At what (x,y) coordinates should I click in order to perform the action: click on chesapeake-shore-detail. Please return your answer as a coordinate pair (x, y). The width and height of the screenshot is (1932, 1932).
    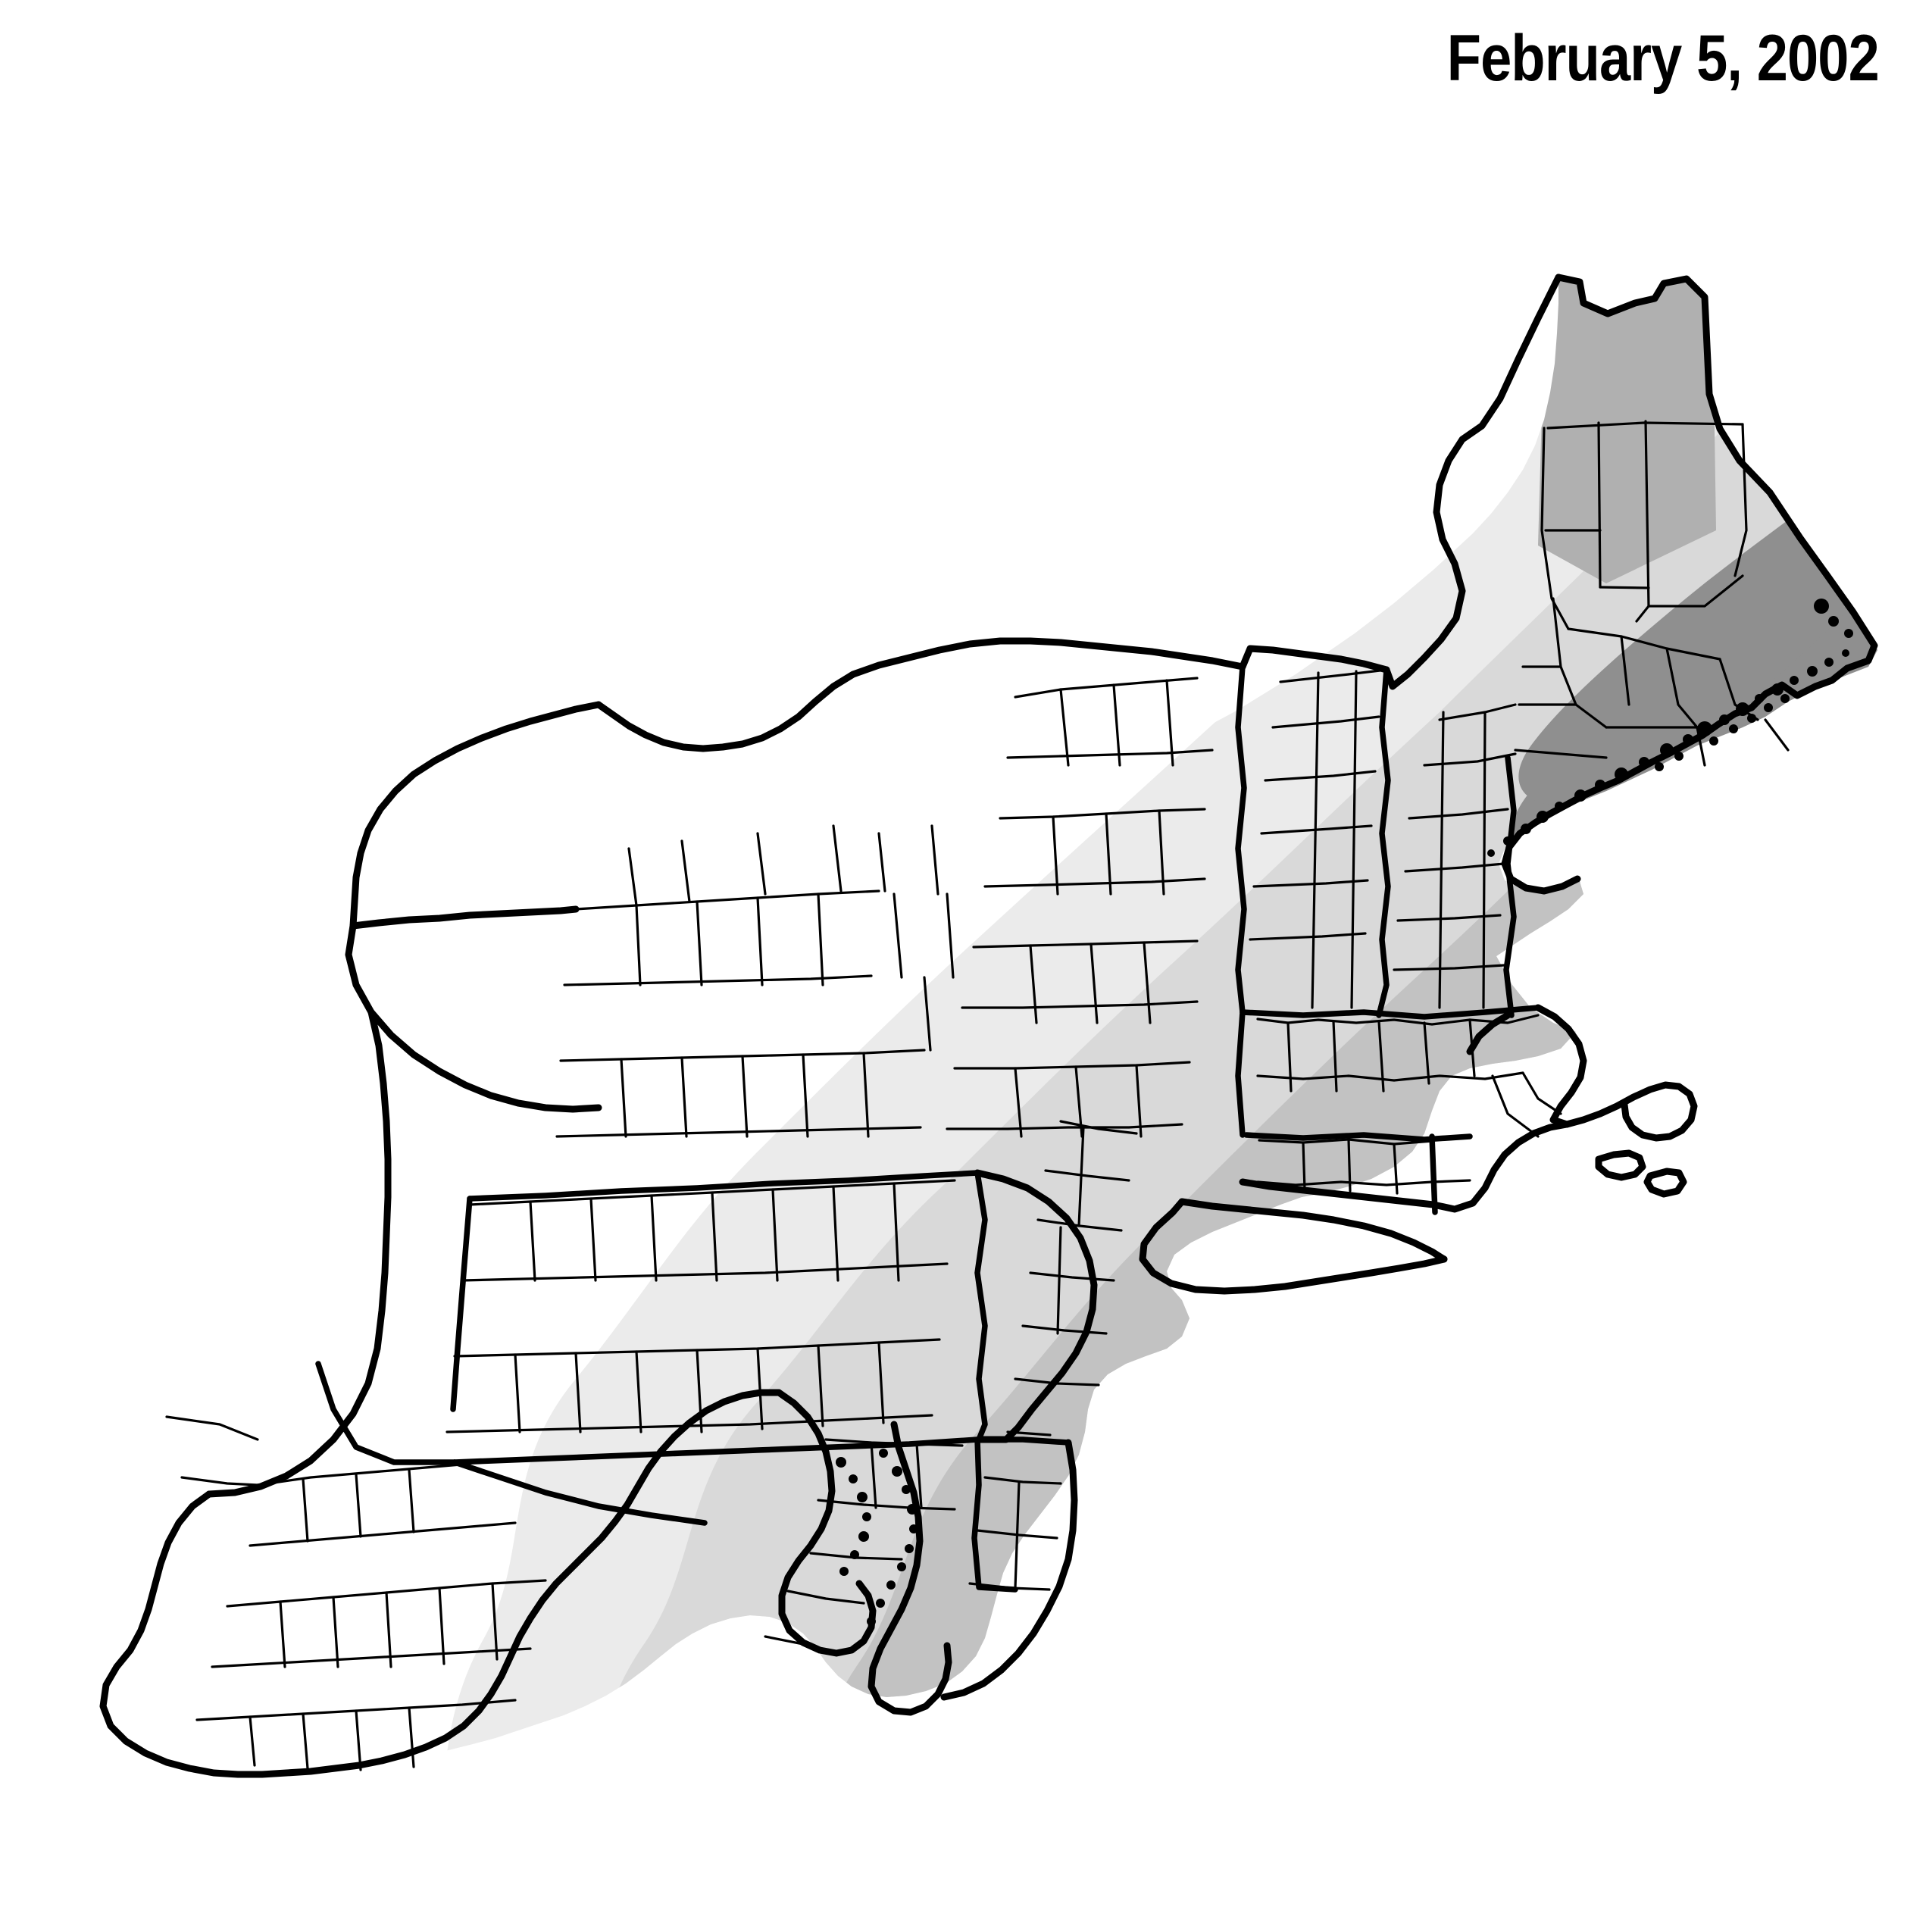
    Looking at the image, I should click on (877, 1537).